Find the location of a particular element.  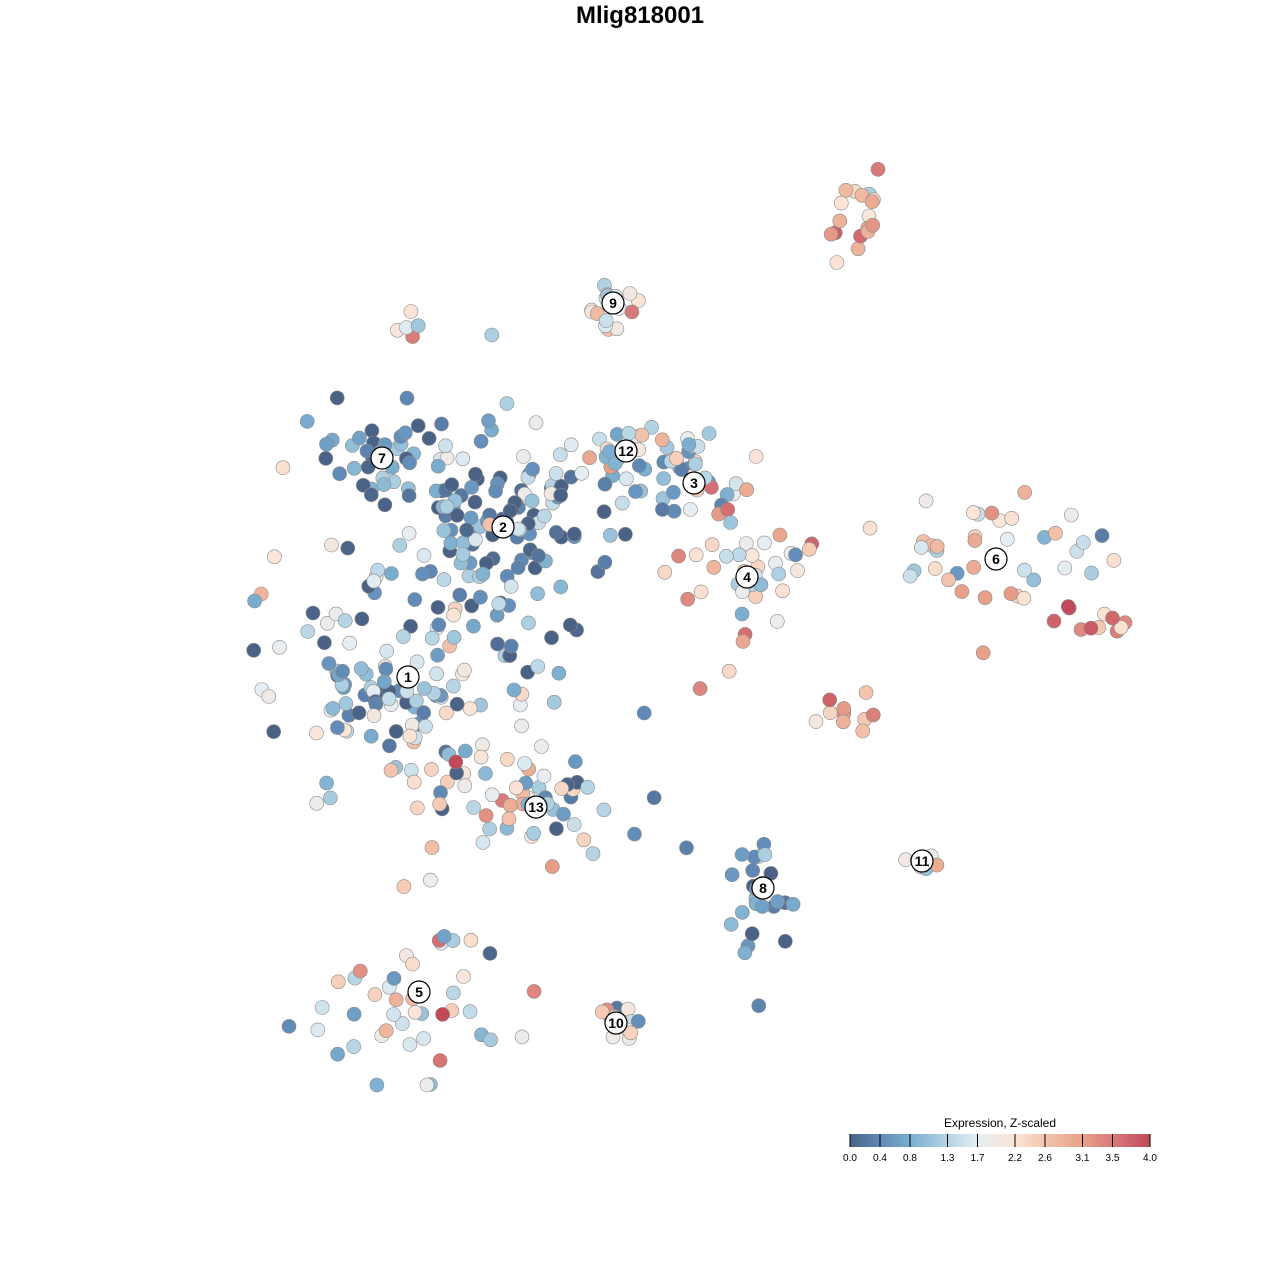

legend-tick-label: 0.4 is located at coordinates (880, 1158).